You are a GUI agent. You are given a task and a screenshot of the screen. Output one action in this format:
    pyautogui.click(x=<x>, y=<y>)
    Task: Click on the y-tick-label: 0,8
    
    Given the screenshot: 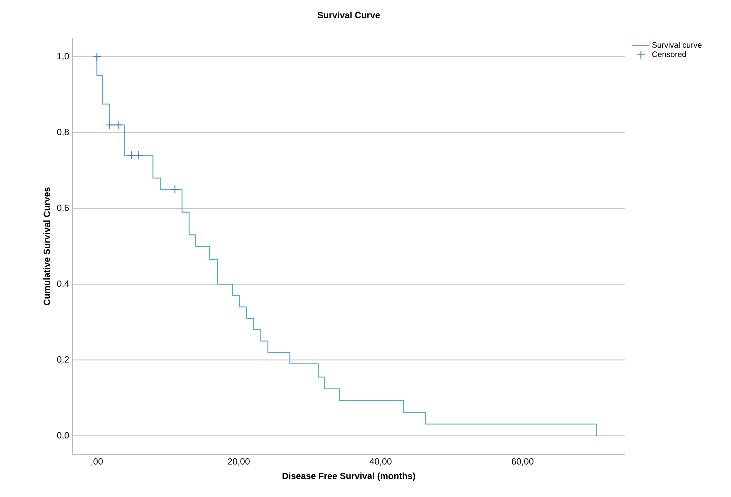 What is the action you would take?
    pyautogui.click(x=63, y=132)
    